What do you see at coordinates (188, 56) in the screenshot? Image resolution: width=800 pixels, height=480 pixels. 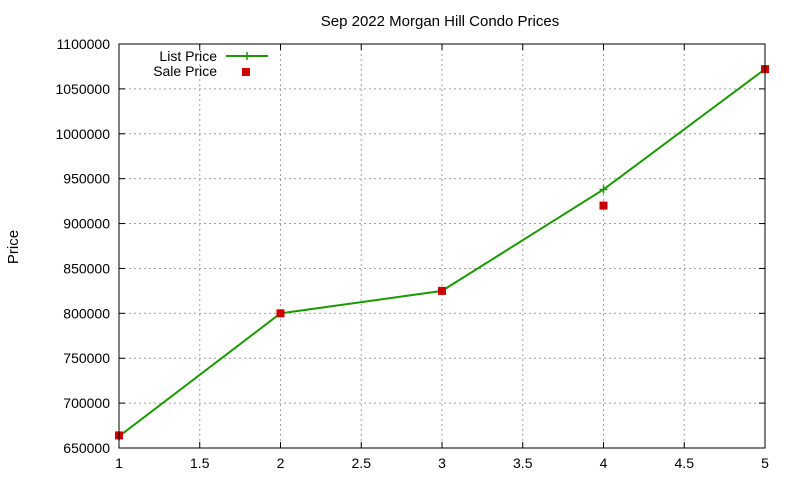 I see `legend-label-list-price: List Price` at bounding box center [188, 56].